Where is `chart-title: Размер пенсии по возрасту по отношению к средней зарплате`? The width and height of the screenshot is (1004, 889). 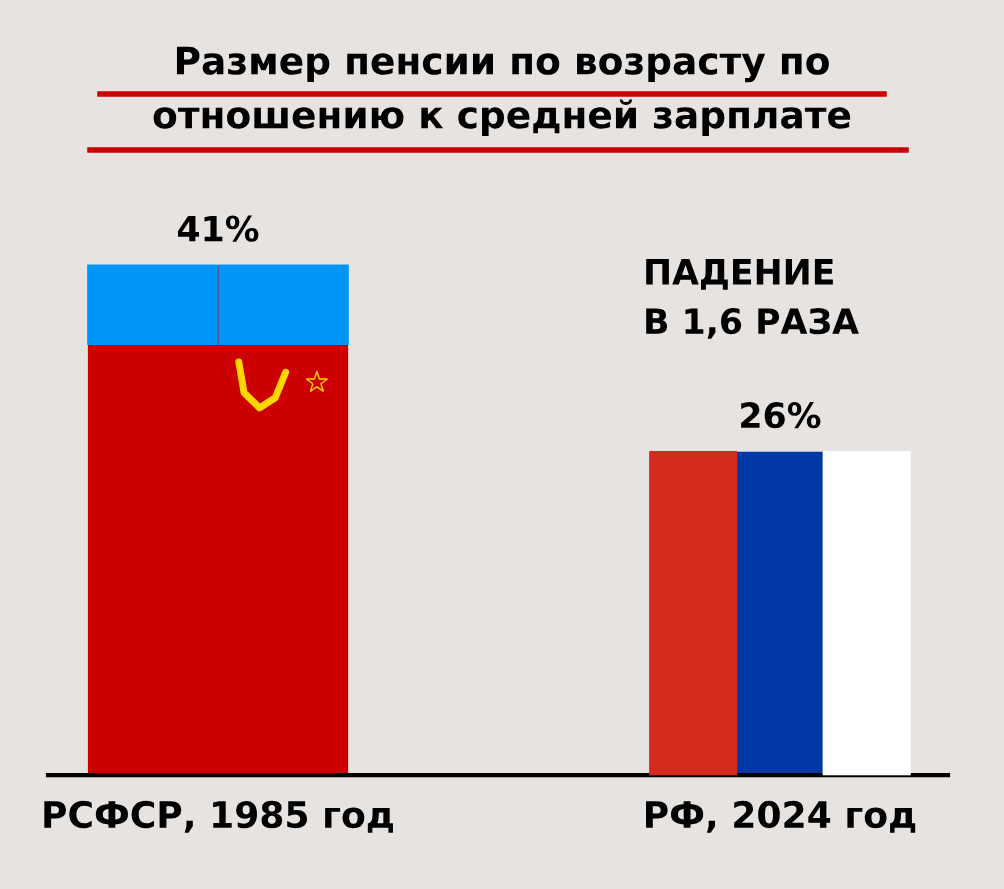
chart-title: Размер пенсии по возрасту по отношению к средней зарплате is located at coordinates (502, 91).